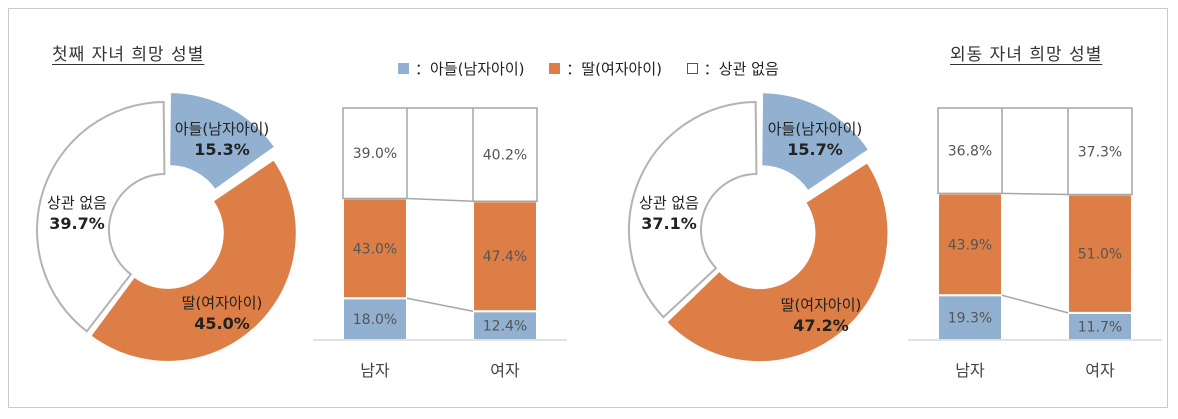 The image size is (1178, 419). What do you see at coordinates (821, 325) in the screenshot?
I see `slice-value-daughter: 47.2%` at bounding box center [821, 325].